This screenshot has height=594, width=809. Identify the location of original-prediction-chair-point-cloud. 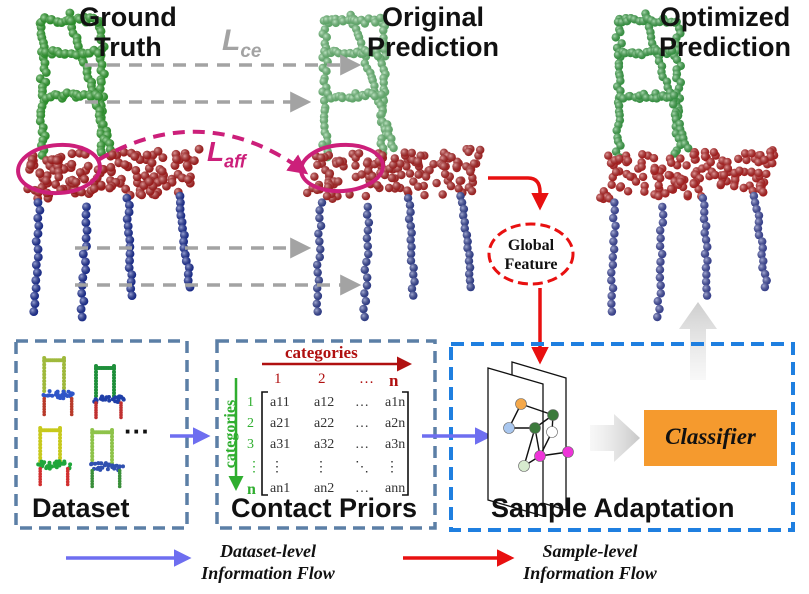
(394, 166).